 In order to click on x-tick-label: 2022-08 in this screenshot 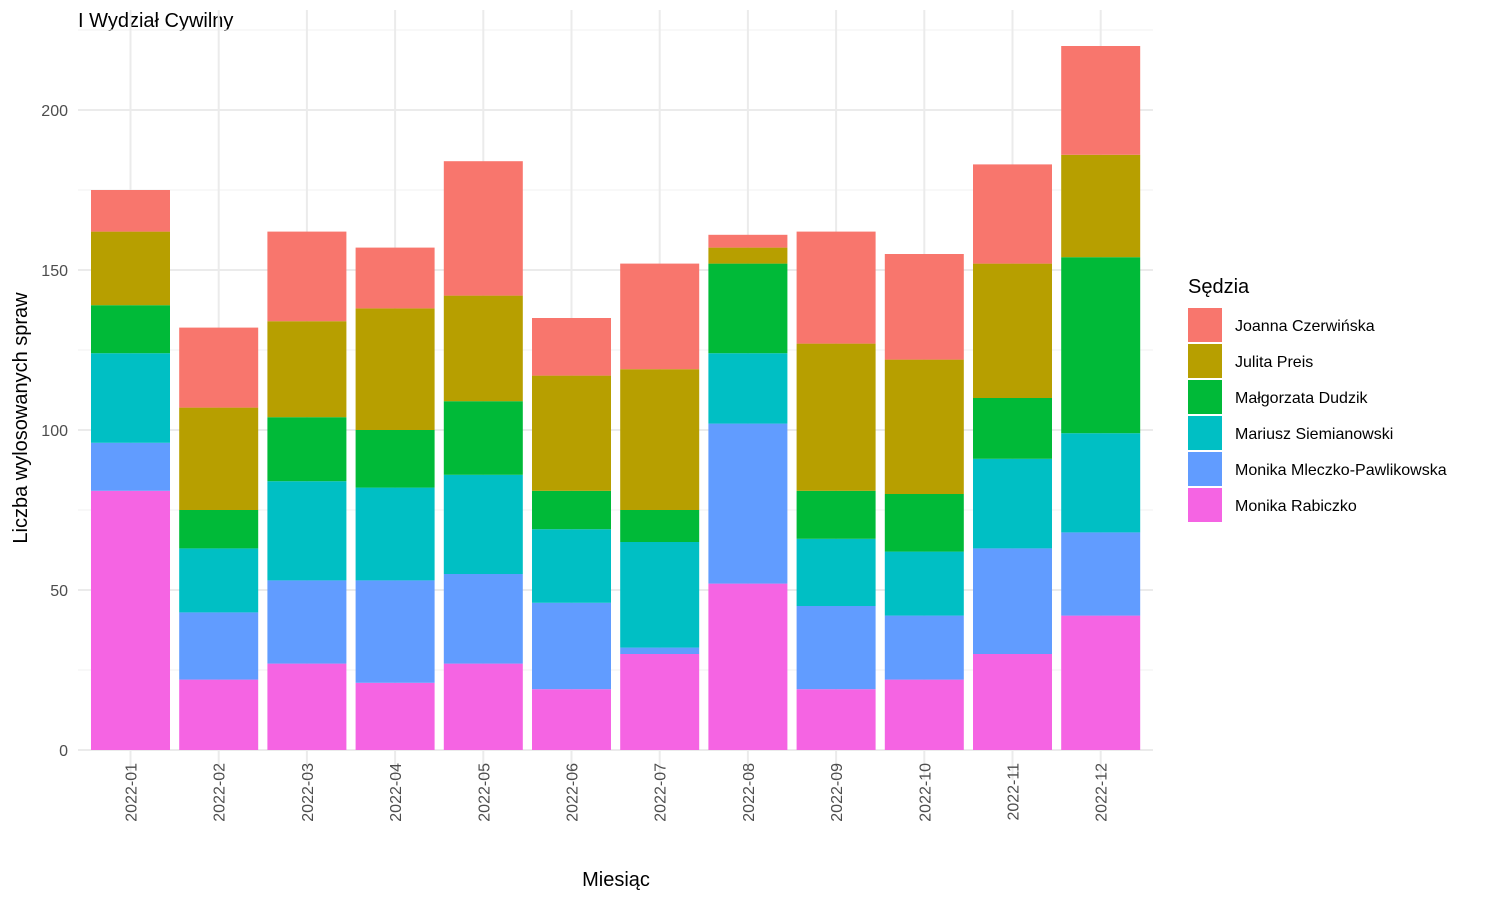, I will do `click(749, 792)`.